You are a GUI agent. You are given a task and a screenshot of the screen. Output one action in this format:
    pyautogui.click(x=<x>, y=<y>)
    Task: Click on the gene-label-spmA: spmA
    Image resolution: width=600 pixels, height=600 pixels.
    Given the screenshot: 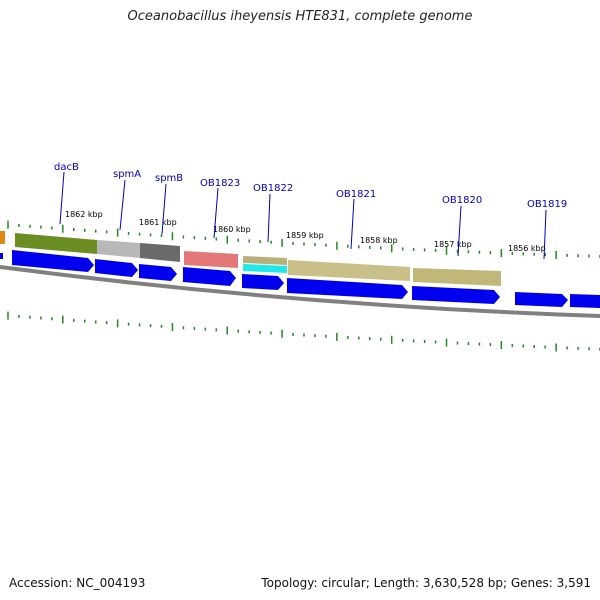 What is the action you would take?
    pyautogui.click(x=127, y=174)
    